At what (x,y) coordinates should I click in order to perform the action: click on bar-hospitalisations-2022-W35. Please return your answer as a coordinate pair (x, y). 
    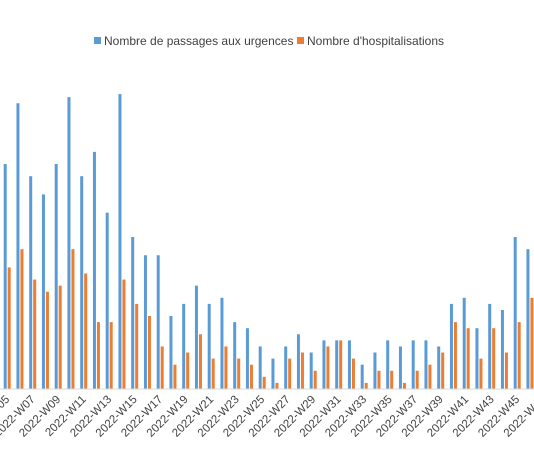
    Looking at the image, I should click on (392, 379).